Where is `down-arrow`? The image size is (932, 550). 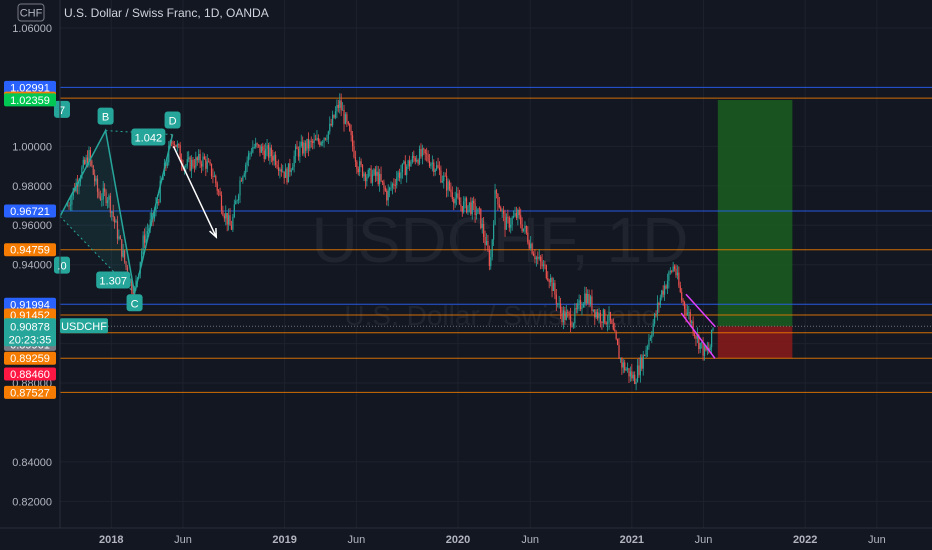 down-arrow is located at coordinates (194, 192).